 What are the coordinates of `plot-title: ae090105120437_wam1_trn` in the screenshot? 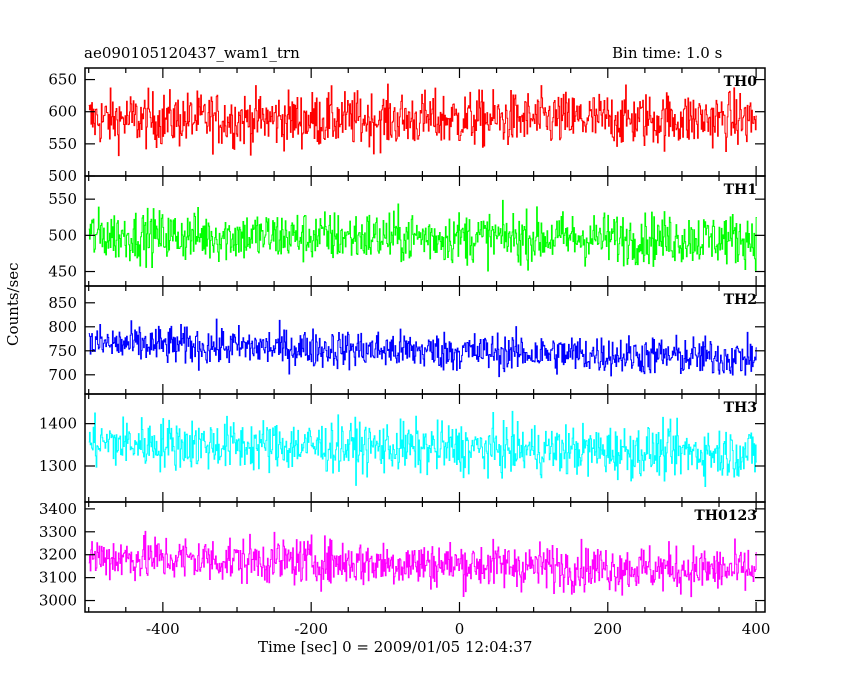 It's located at (192, 53).